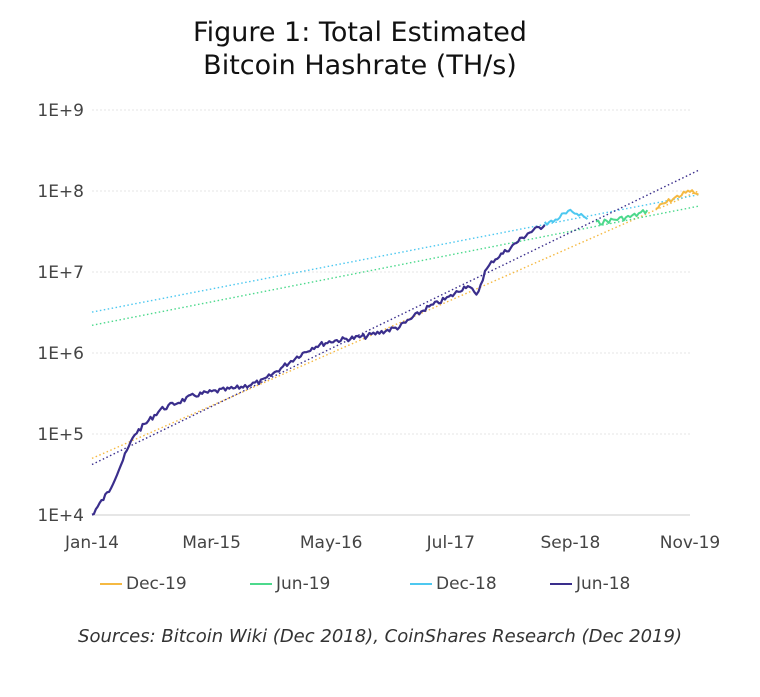 The width and height of the screenshot is (760, 697). Describe the element at coordinates (156, 584) in the screenshot. I see `legend-label: Dec-19` at that location.